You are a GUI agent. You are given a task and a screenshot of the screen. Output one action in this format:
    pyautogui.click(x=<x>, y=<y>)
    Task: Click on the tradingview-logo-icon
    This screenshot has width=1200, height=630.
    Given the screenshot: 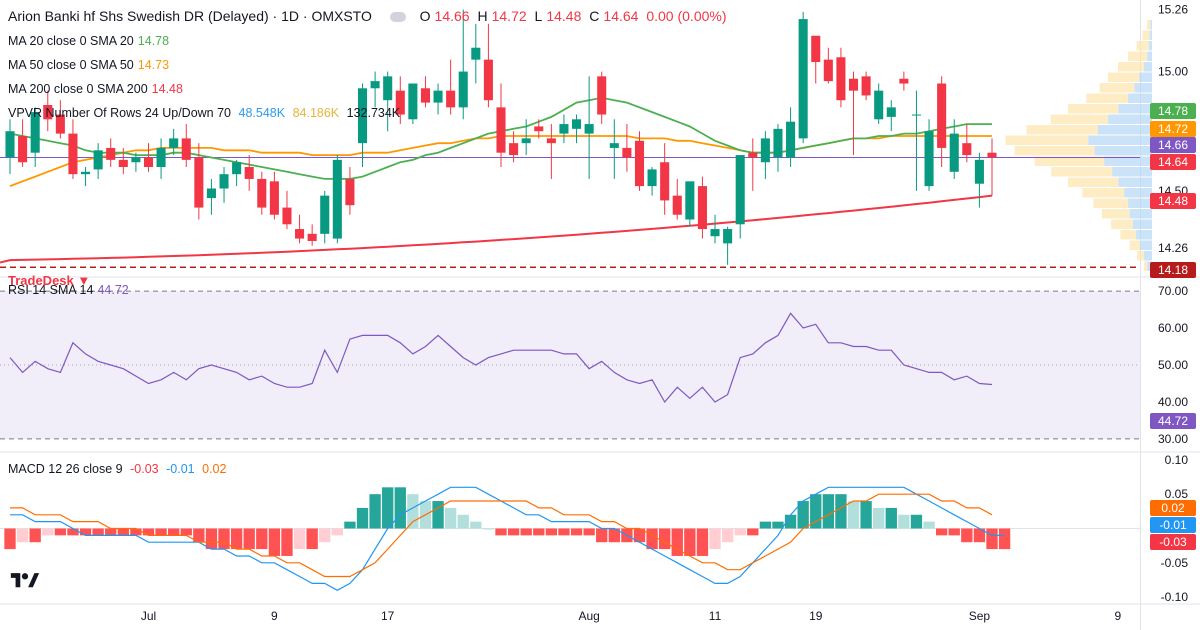 What is the action you would take?
    pyautogui.click(x=25, y=581)
    